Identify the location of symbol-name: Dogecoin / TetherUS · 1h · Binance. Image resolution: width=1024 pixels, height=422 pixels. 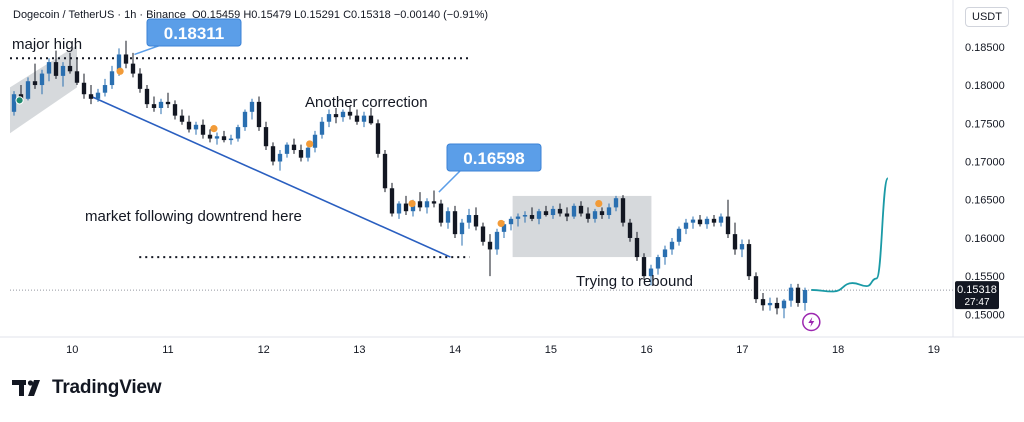
(99, 15).